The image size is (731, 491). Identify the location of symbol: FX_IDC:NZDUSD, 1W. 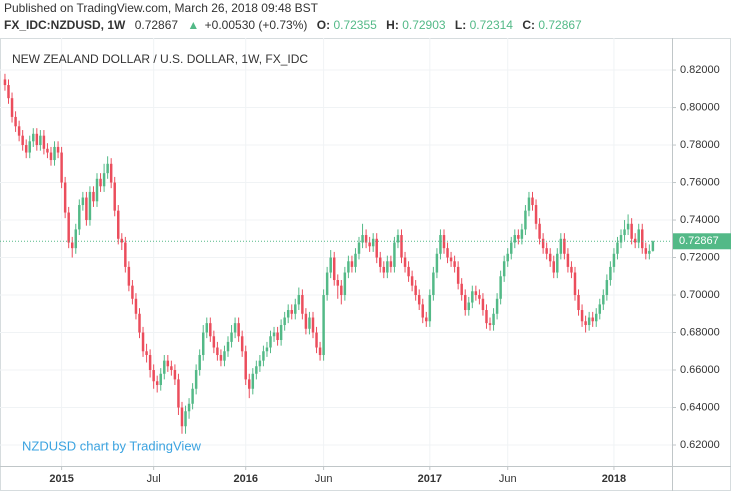
(65, 25).